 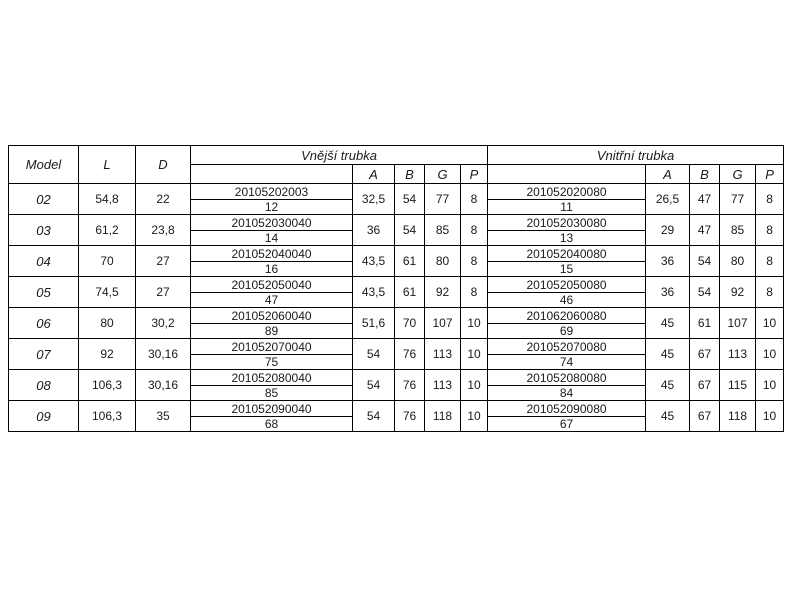 I want to click on inner-tube-code-cell: 201052030080, so click(x=567, y=222).